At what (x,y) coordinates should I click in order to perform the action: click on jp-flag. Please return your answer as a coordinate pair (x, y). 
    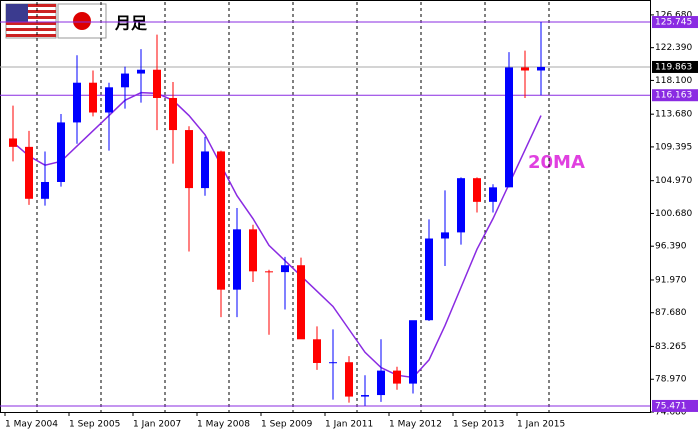
    Looking at the image, I should click on (82, 21).